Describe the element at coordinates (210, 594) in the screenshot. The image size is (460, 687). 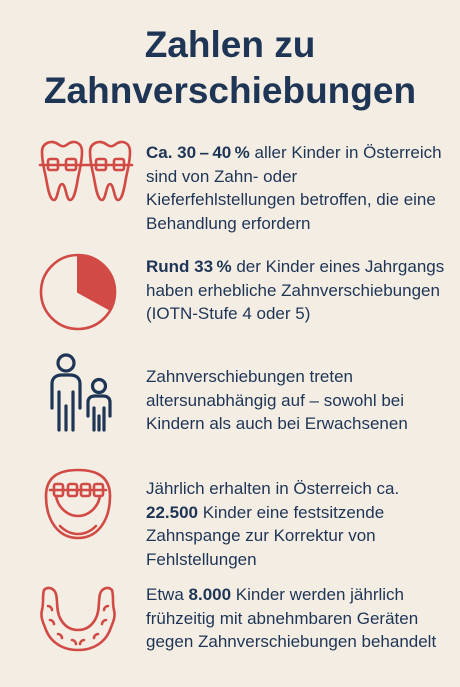
I see `fact-highlight: 8.000` at that location.